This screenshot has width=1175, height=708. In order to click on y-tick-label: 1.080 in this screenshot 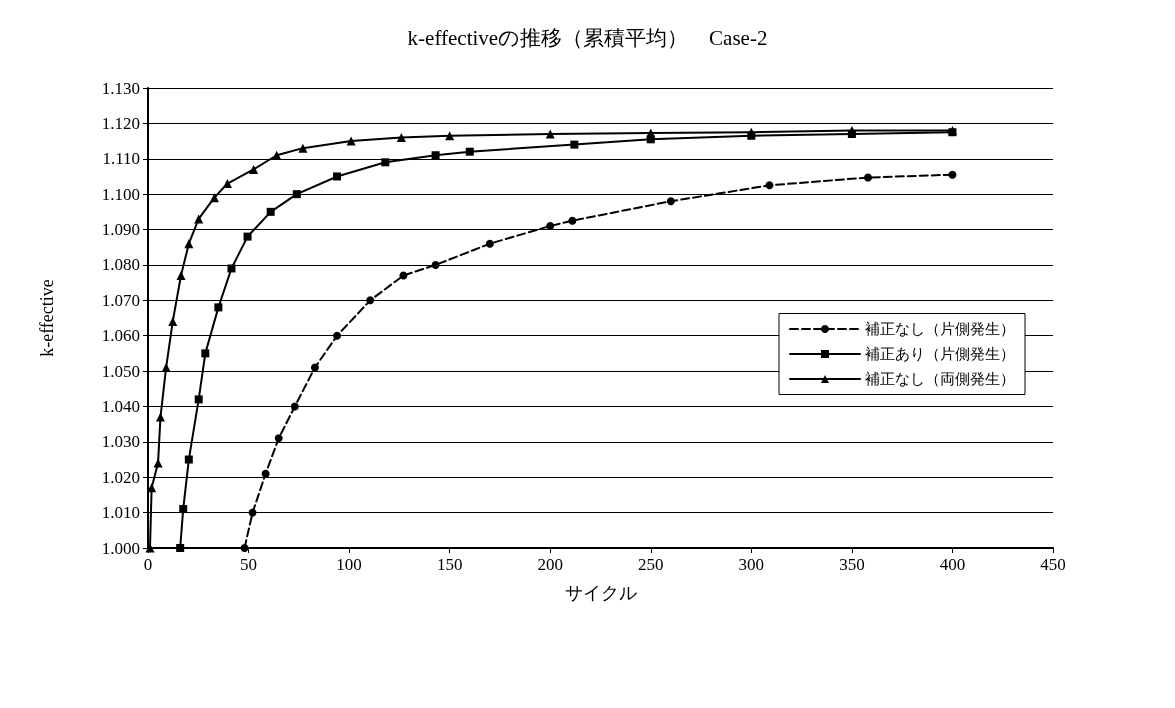, I will do `click(120, 265)`.